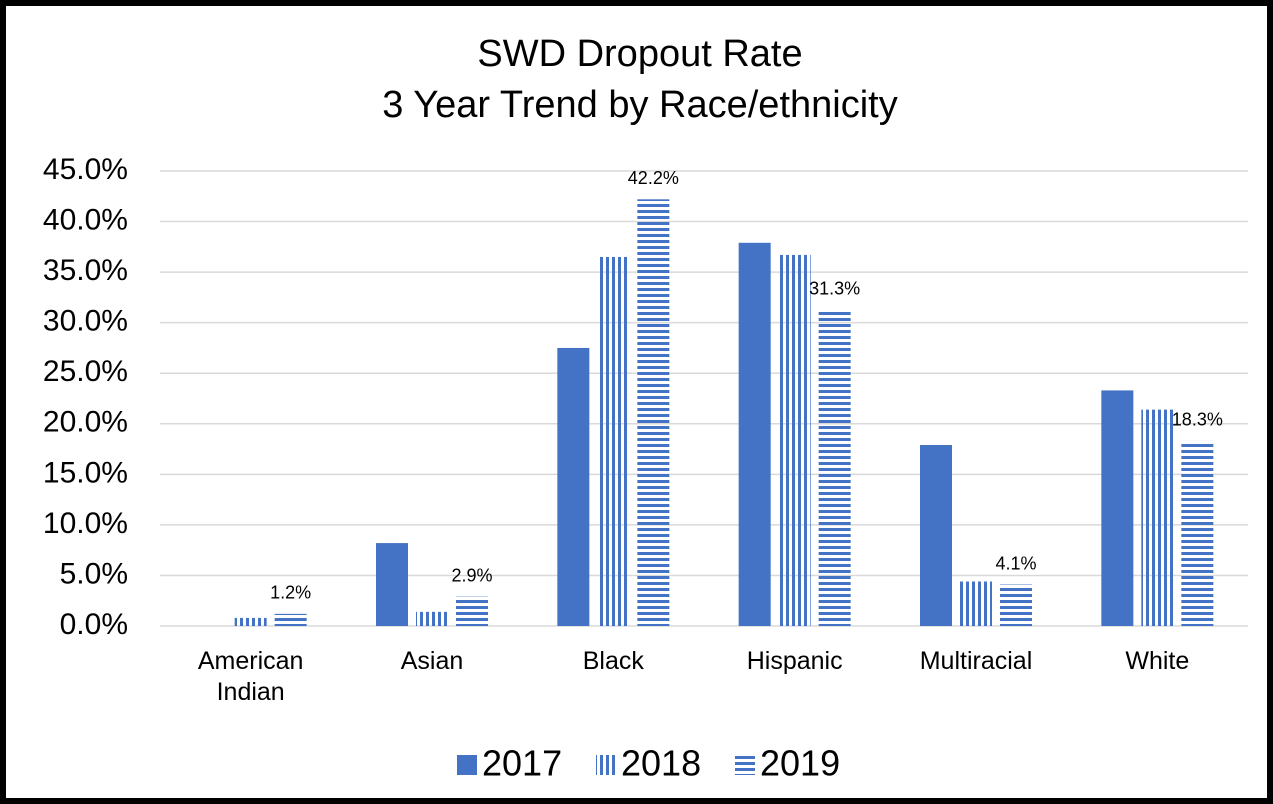 The height and width of the screenshot is (804, 1273). What do you see at coordinates (471, 575) in the screenshot?
I see `data-label: 2.9%` at bounding box center [471, 575].